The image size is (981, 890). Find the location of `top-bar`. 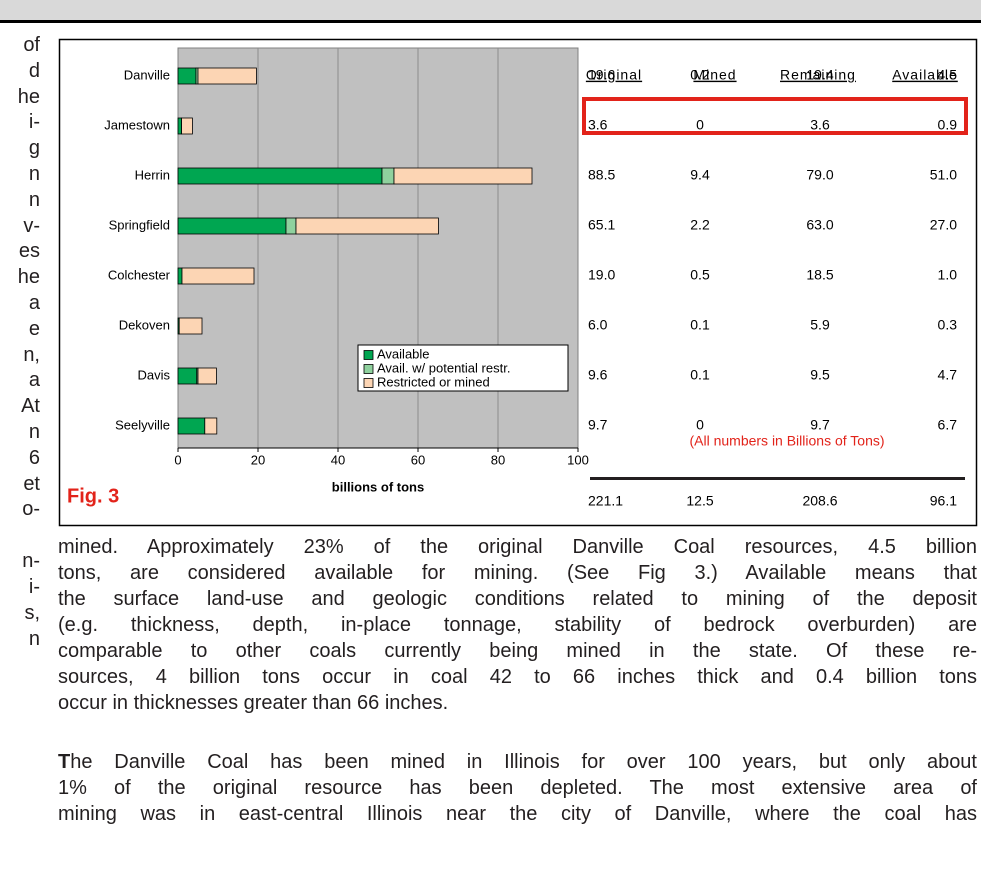

top-bar is located at coordinates (490, 10).